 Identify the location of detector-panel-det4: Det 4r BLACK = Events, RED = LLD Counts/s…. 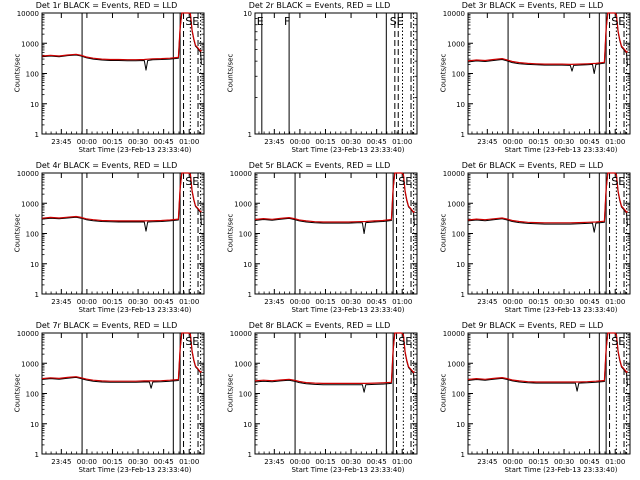
(106, 240).